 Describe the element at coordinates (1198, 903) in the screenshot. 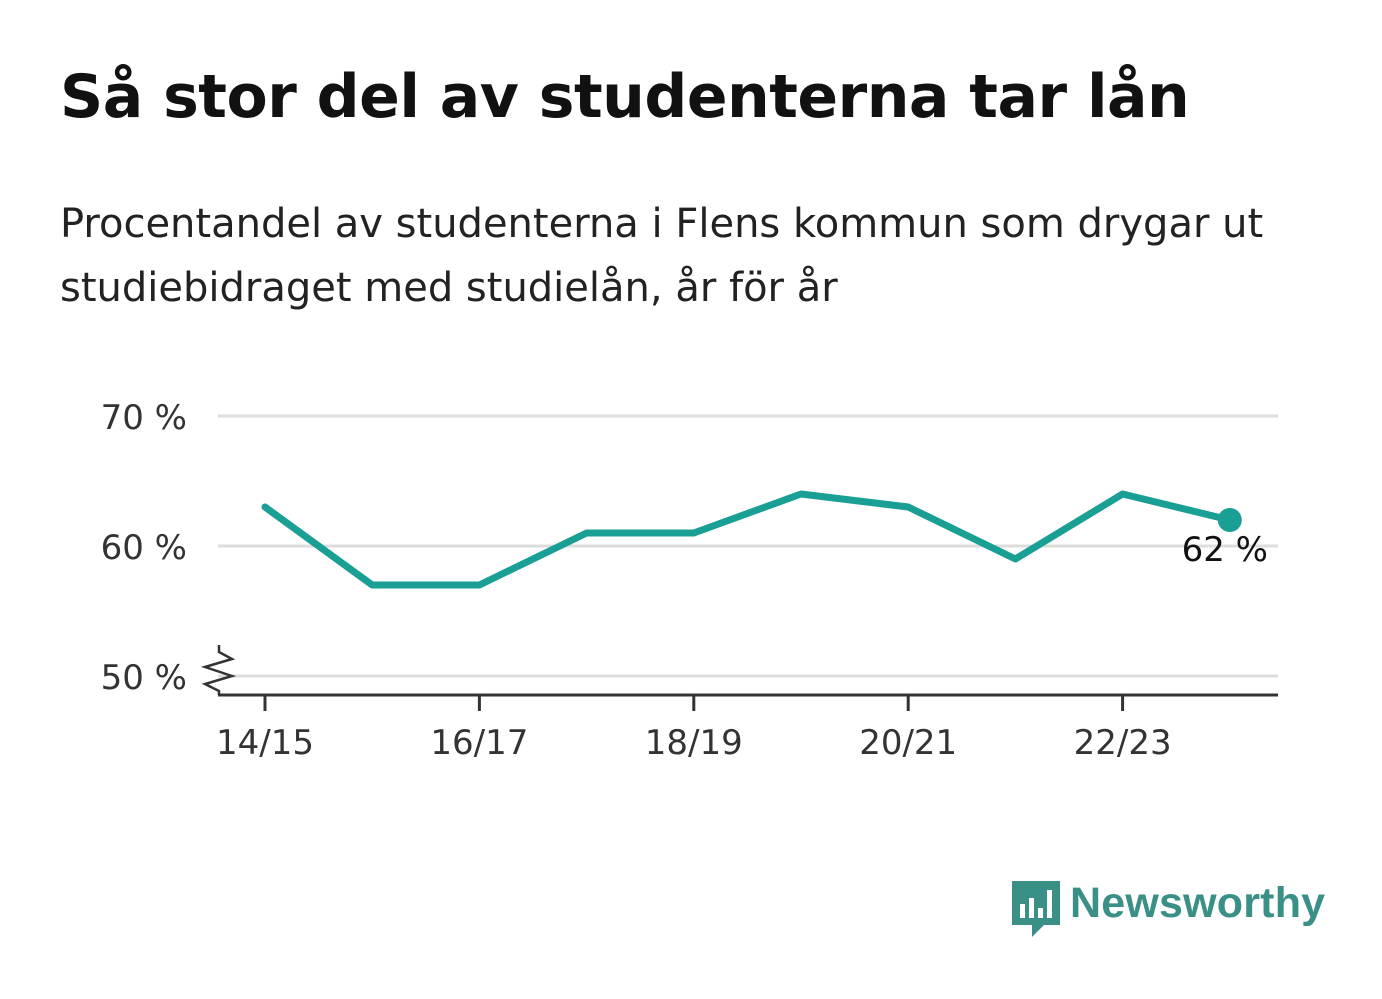

I see `brand-name: Newsworthy` at that location.